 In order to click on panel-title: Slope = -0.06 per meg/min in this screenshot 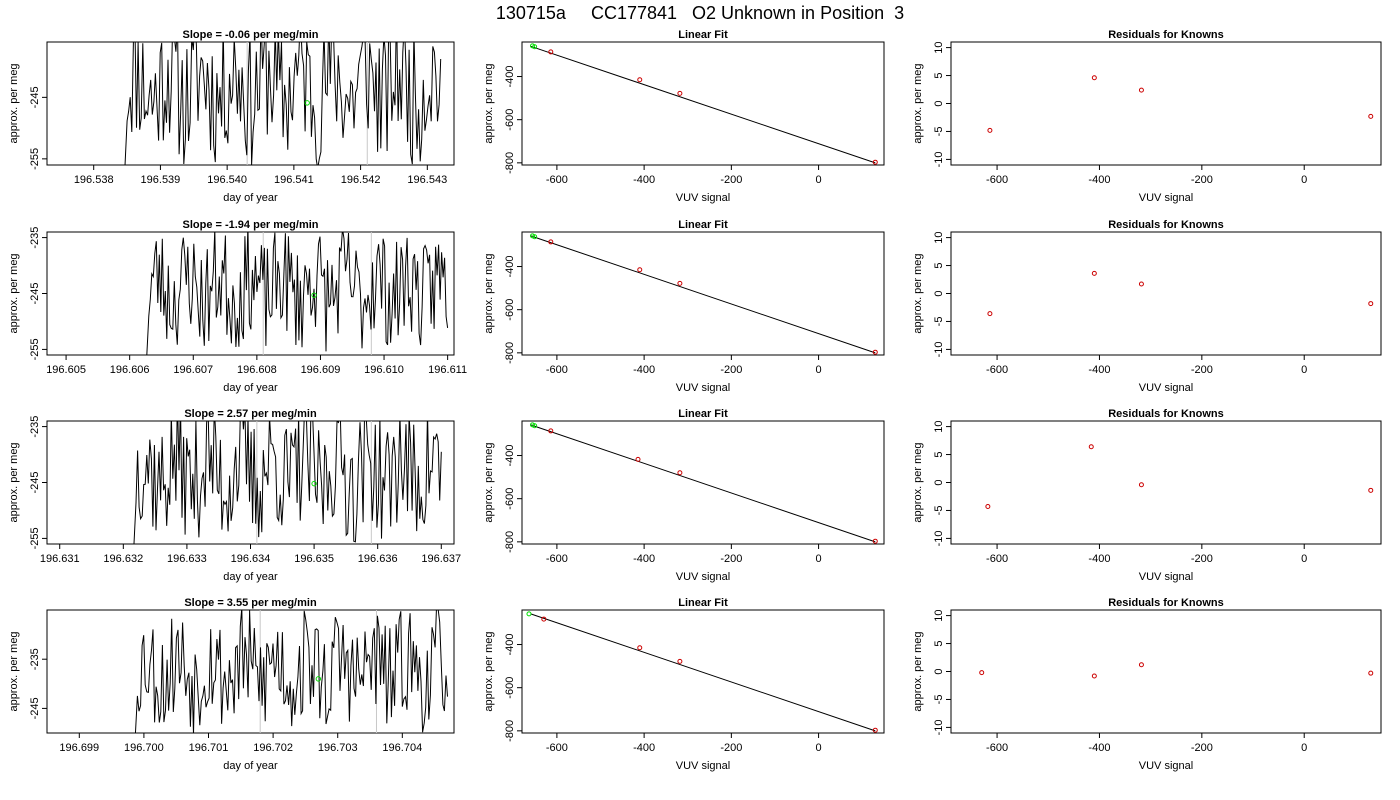, I will do `click(250, 35)`.